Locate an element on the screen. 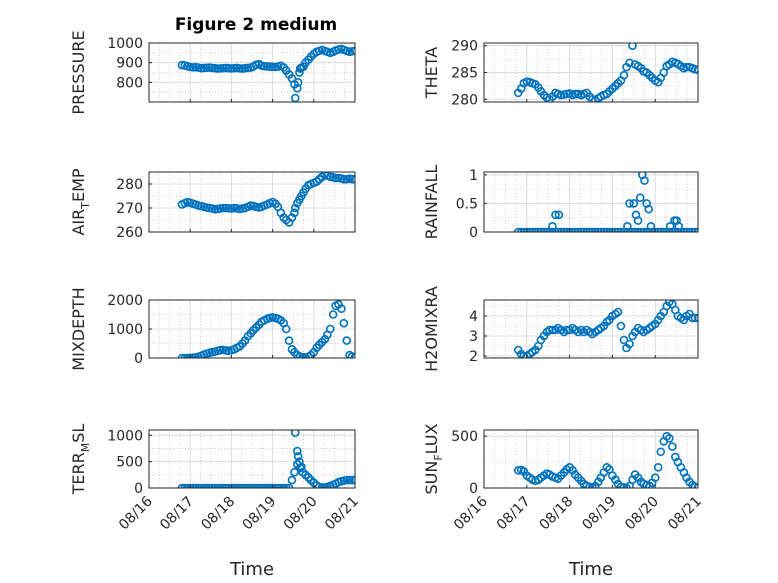  y-axis-label: SUNFLUX is located at coordinates (433, 458).